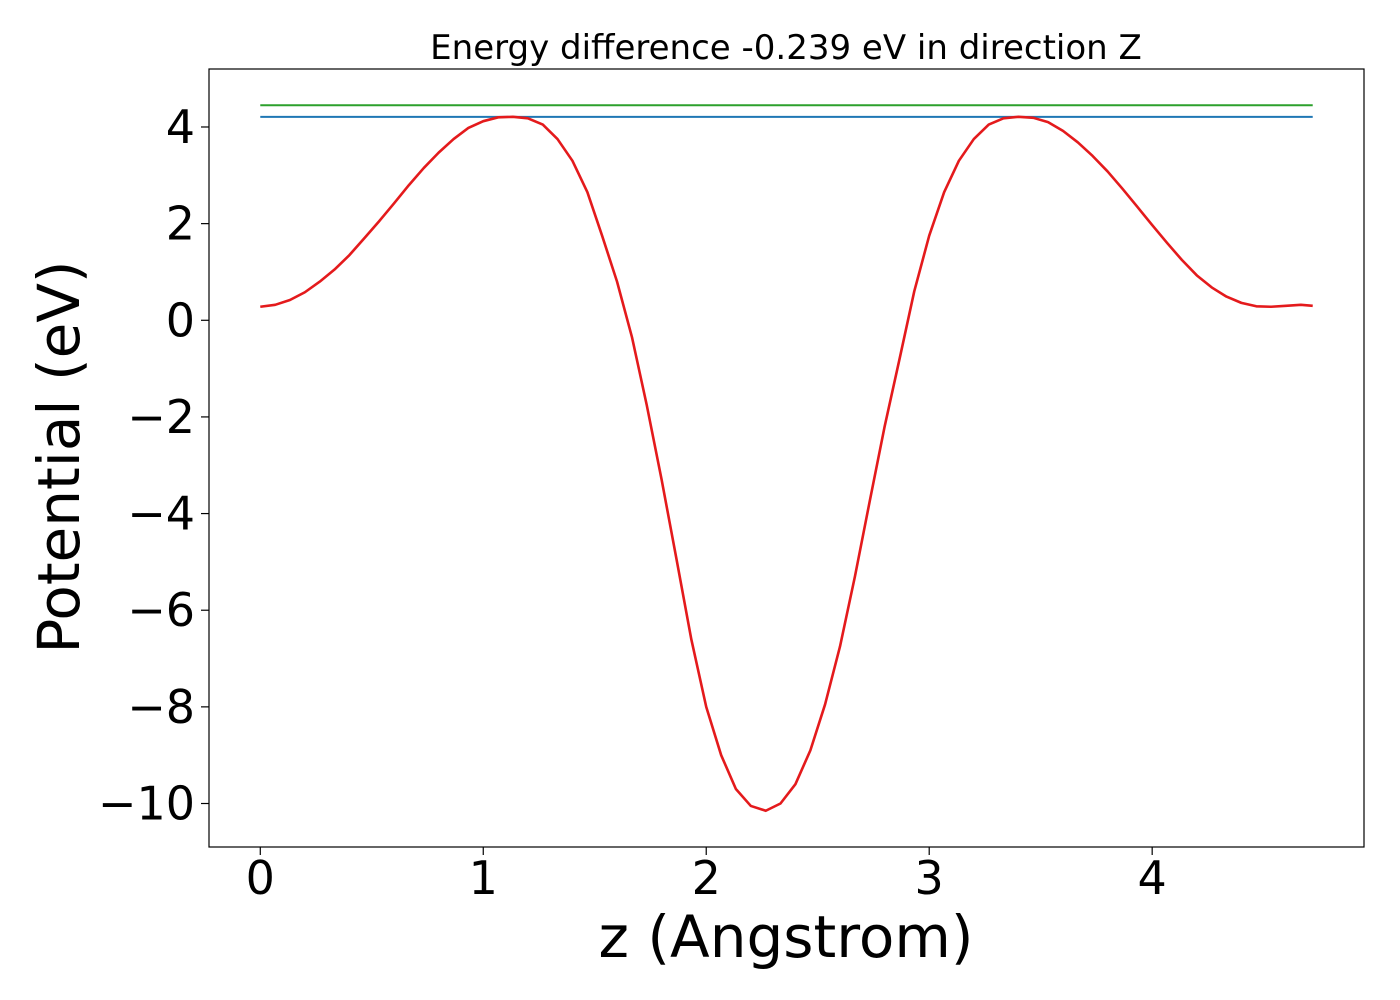  What do you see at coordinates (180, 127) in the screenshot?
I see `y-tick-label: 4` at bounding box center [180, 127].